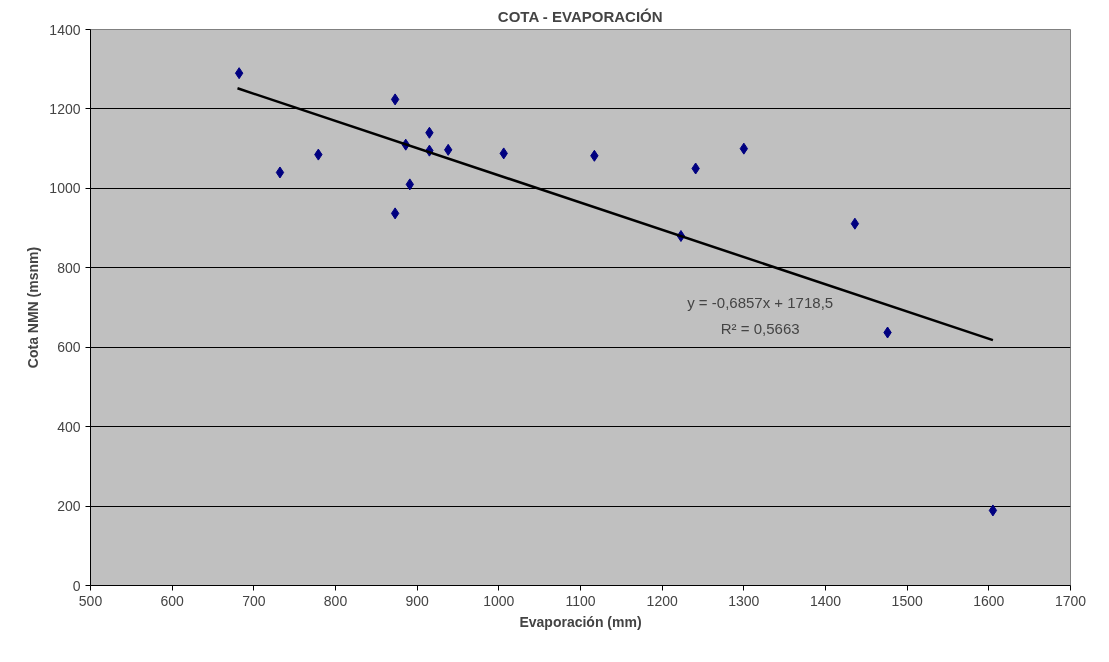  Describe the element at coordinates (65, 108) in the screenshot. I see `y-tick-label: 1200` at that location.